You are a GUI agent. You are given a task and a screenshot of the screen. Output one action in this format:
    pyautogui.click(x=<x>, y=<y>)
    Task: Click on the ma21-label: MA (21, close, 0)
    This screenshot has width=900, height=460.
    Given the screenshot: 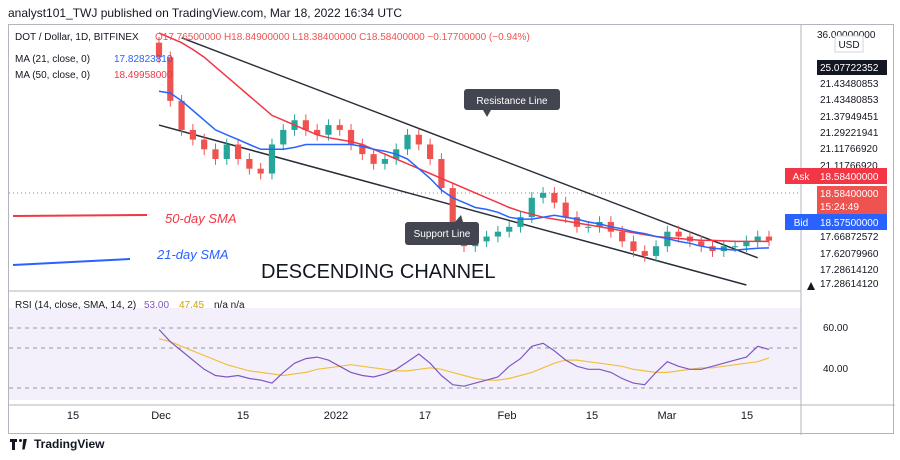 What is the action you would take?
    pyautogui.click(x=52, y=59)
    